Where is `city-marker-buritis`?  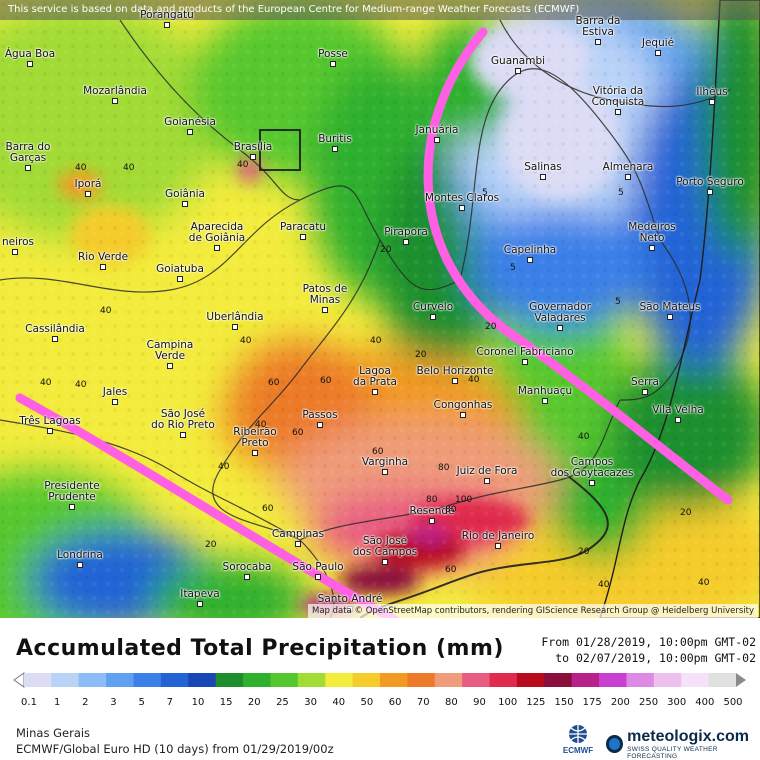 city-marker-buritis is located at coordinates (335, 149).